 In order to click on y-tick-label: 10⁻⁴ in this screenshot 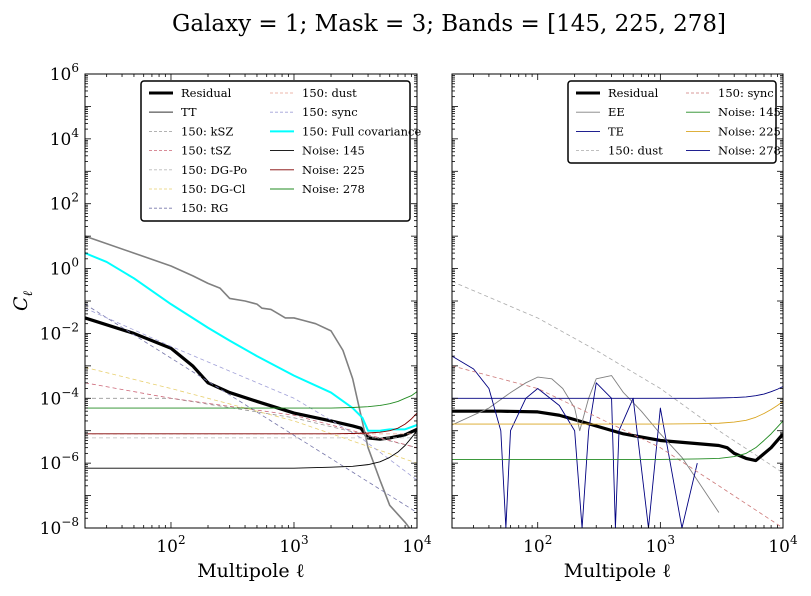, I will do `click(60, 397)`.